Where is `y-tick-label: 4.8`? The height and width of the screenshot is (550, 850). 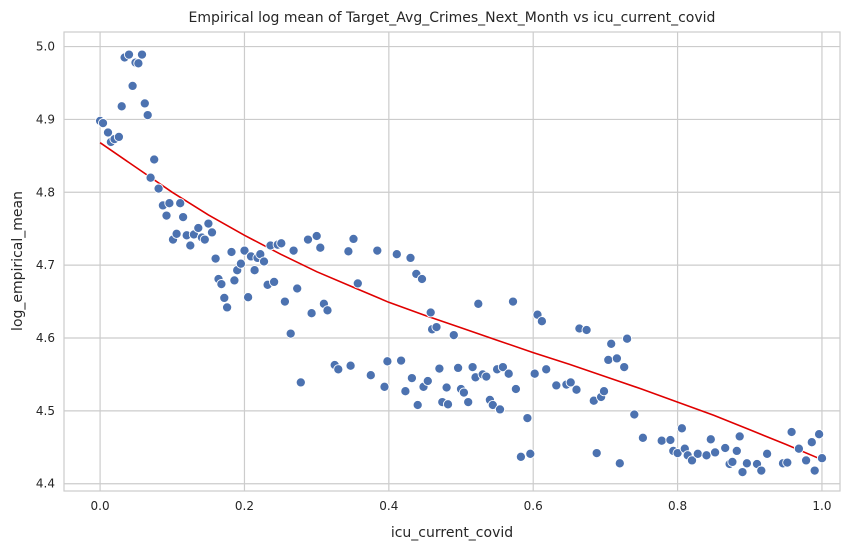
y-tick-label: 4.8 is located at coordinates (45, 192).